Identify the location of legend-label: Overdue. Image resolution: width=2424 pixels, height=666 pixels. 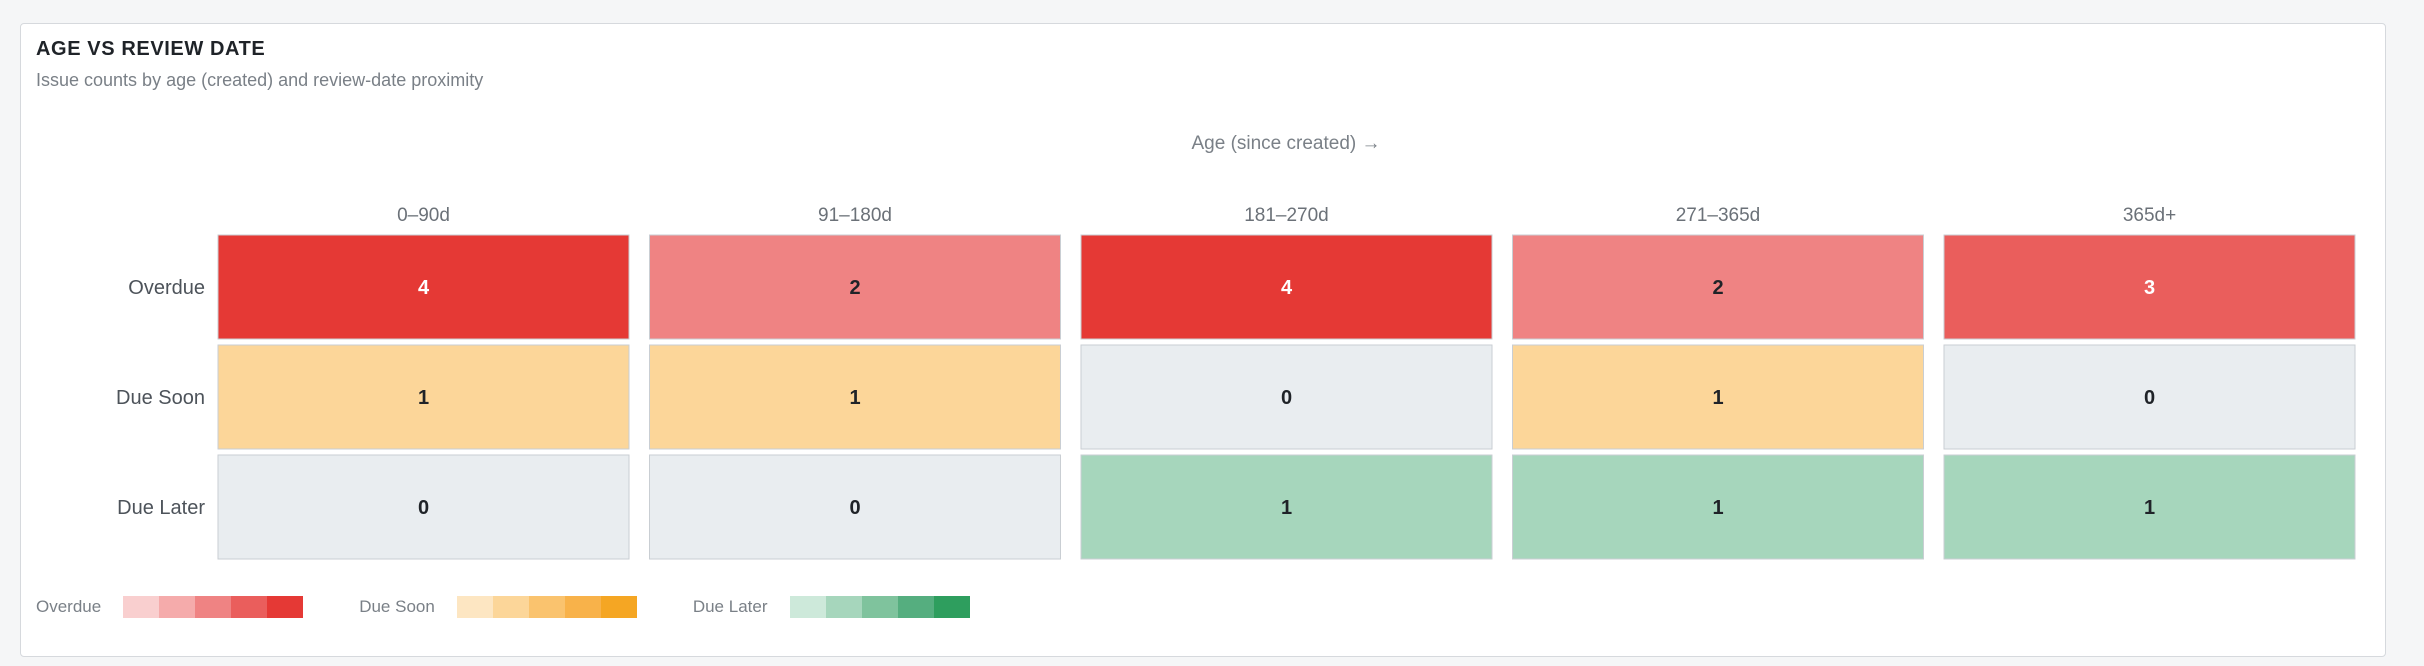
(69, 606).